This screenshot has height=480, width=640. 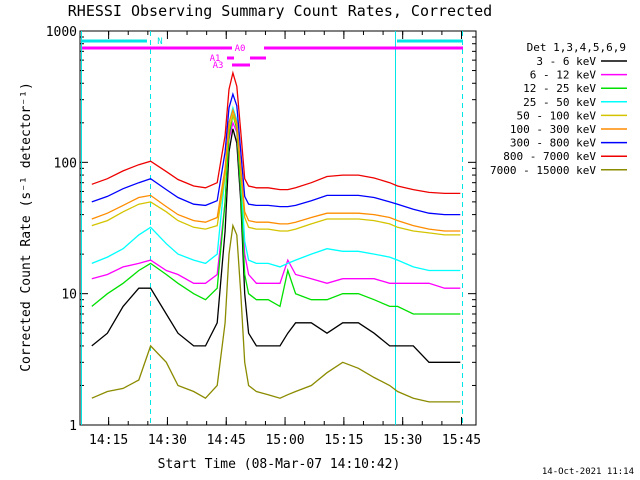 What do you see at coordinates (553, 143) in the screenshot?
I see `legend-entry-label: 300 - 800 keV` at bounding box center [553, 143].